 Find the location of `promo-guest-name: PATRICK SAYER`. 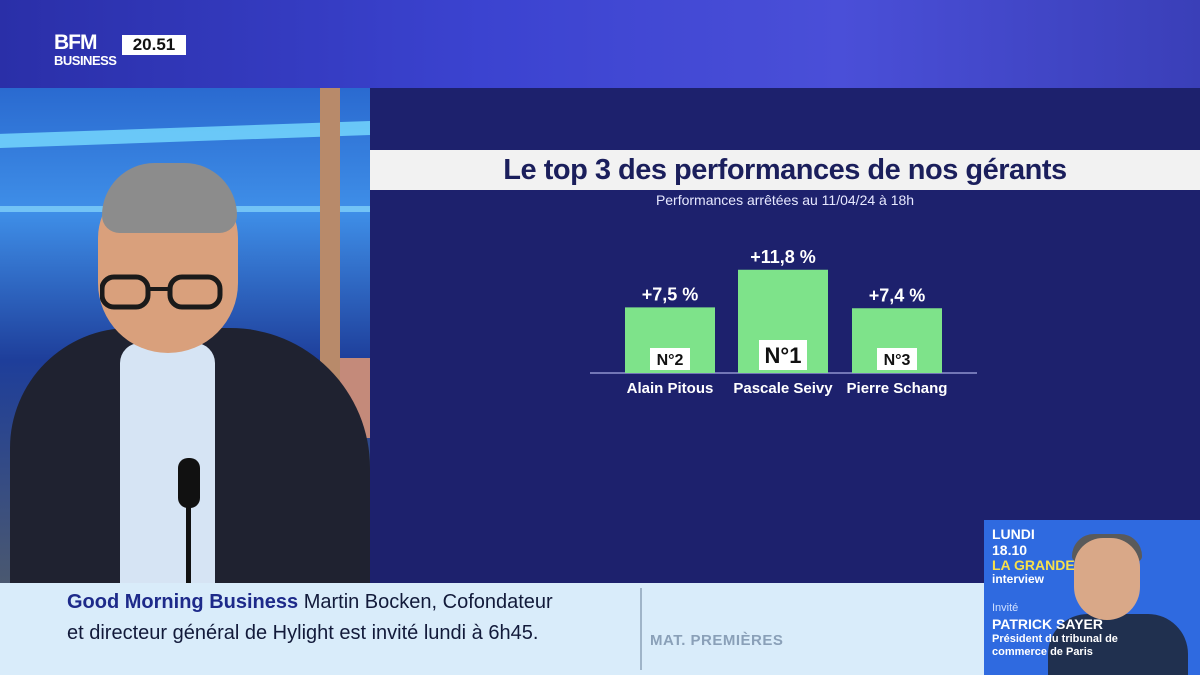

promo-guest-name: PATRICK SAYER is located at coordinates (1047, 624).